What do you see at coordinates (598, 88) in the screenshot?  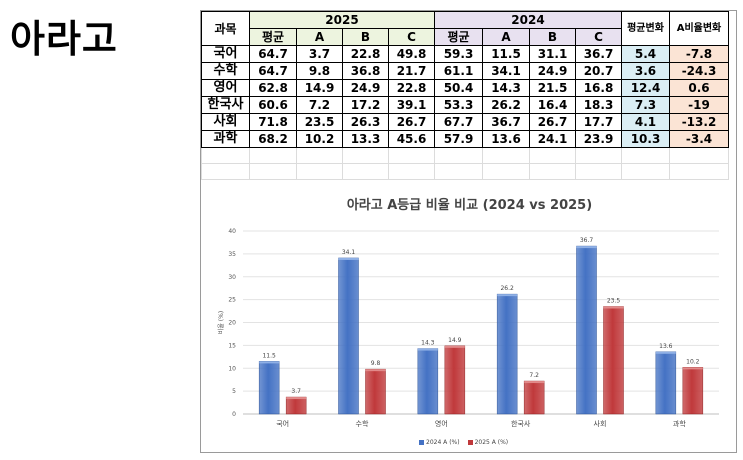 I see `cell-2024: 16.8` at bounding box center [598, 88].